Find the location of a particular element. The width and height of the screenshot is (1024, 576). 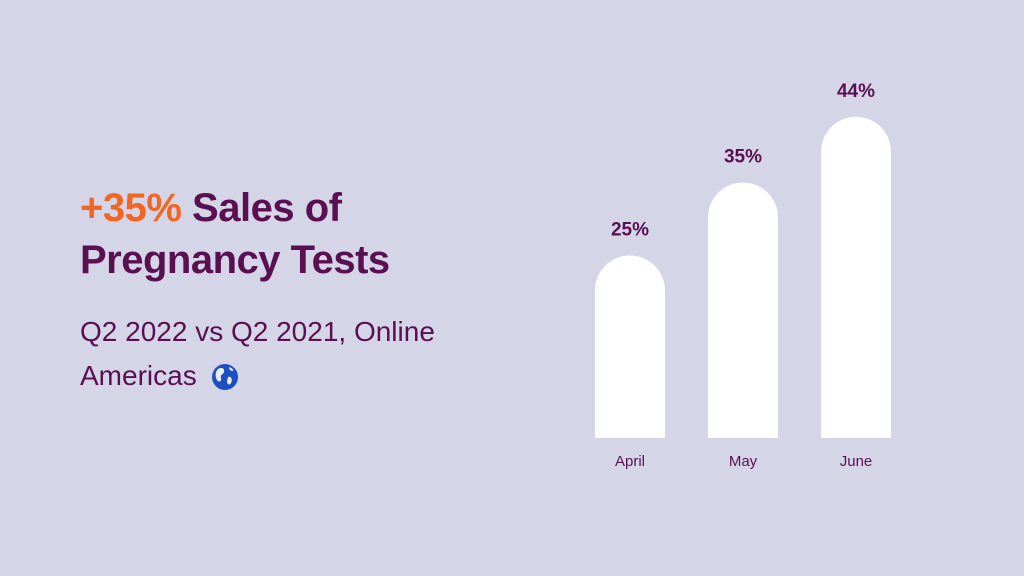

subtitle-block: Q2 2022 vs Q2 2021, Online Americas is located at coordinates (290, 354).